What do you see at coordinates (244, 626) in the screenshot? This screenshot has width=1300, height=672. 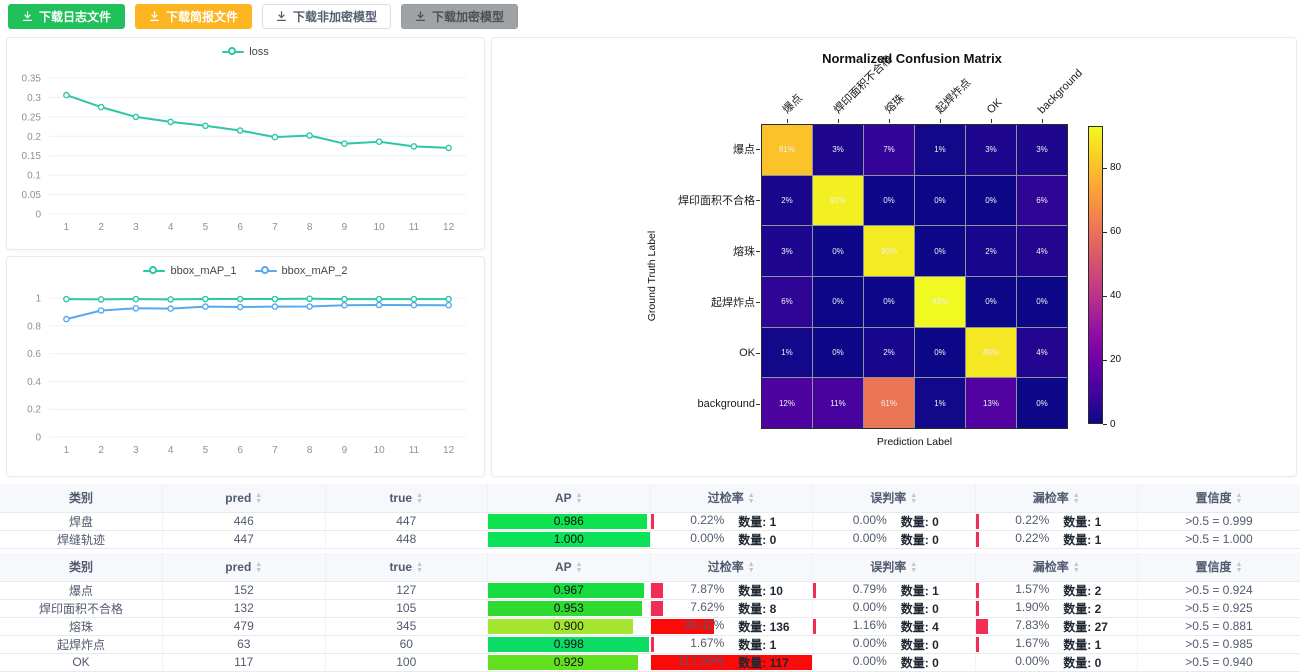 I see `pred-cell: 479` at bounding box center [244, 626].